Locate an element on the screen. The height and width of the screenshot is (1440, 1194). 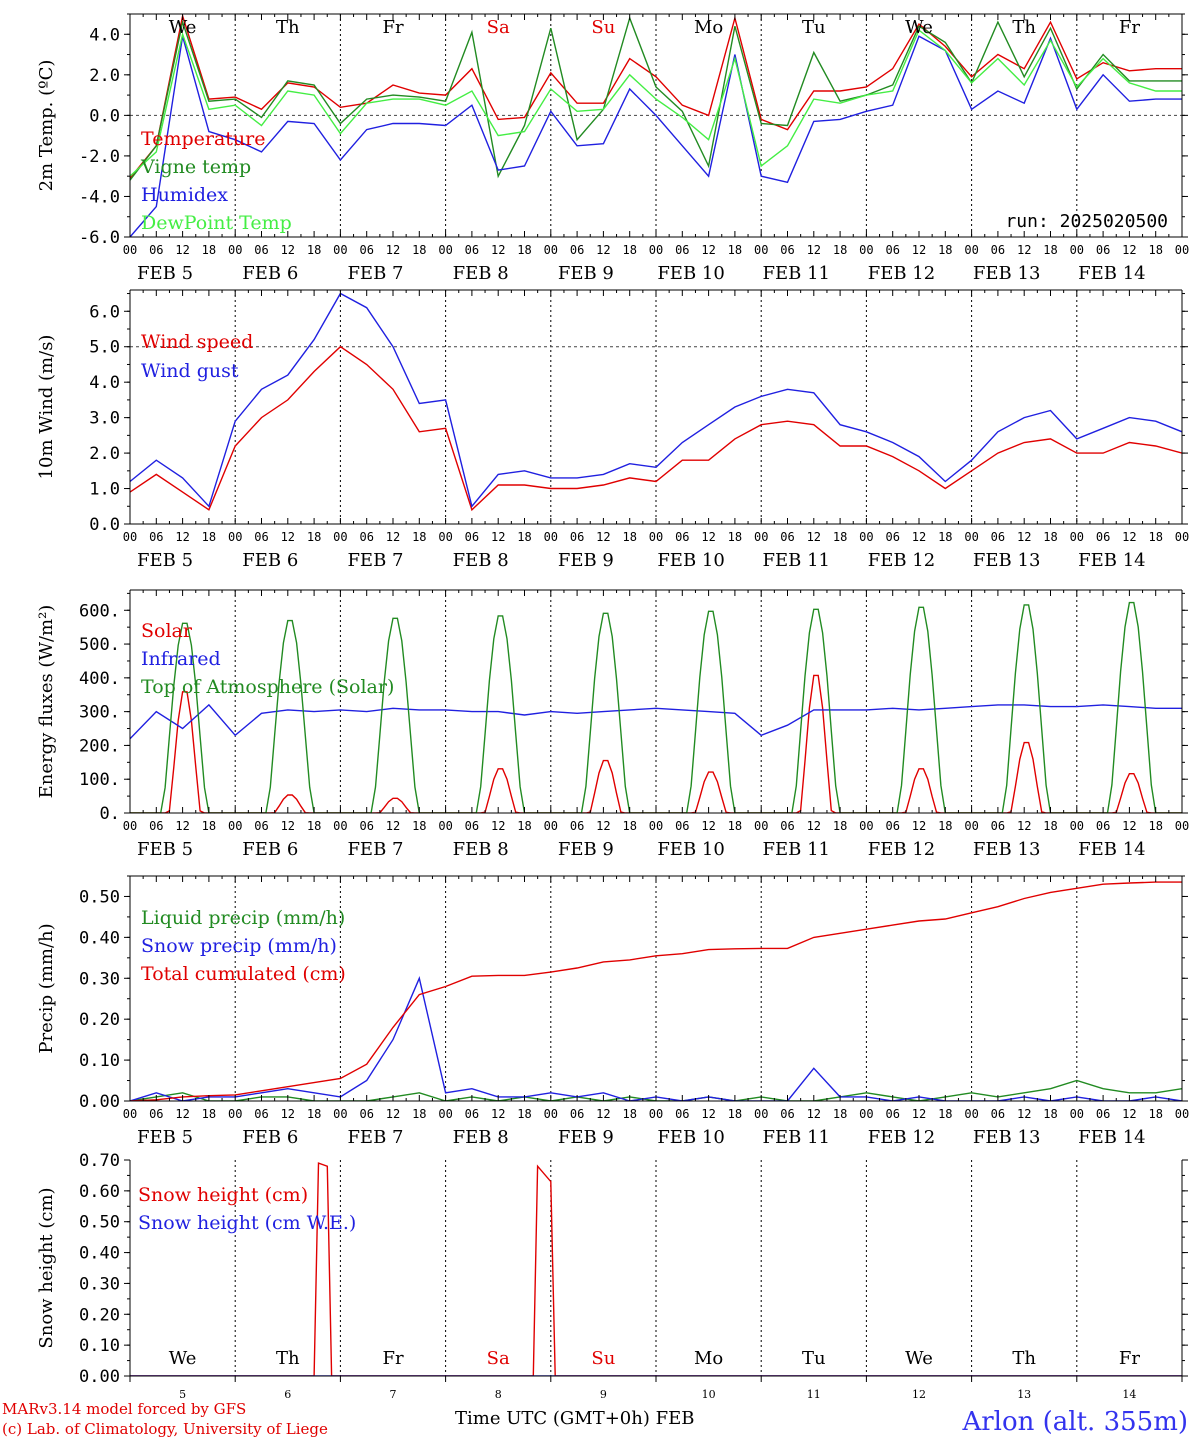
y-axis-title: Snow height (cm) is located at coordinates (46, 1267).